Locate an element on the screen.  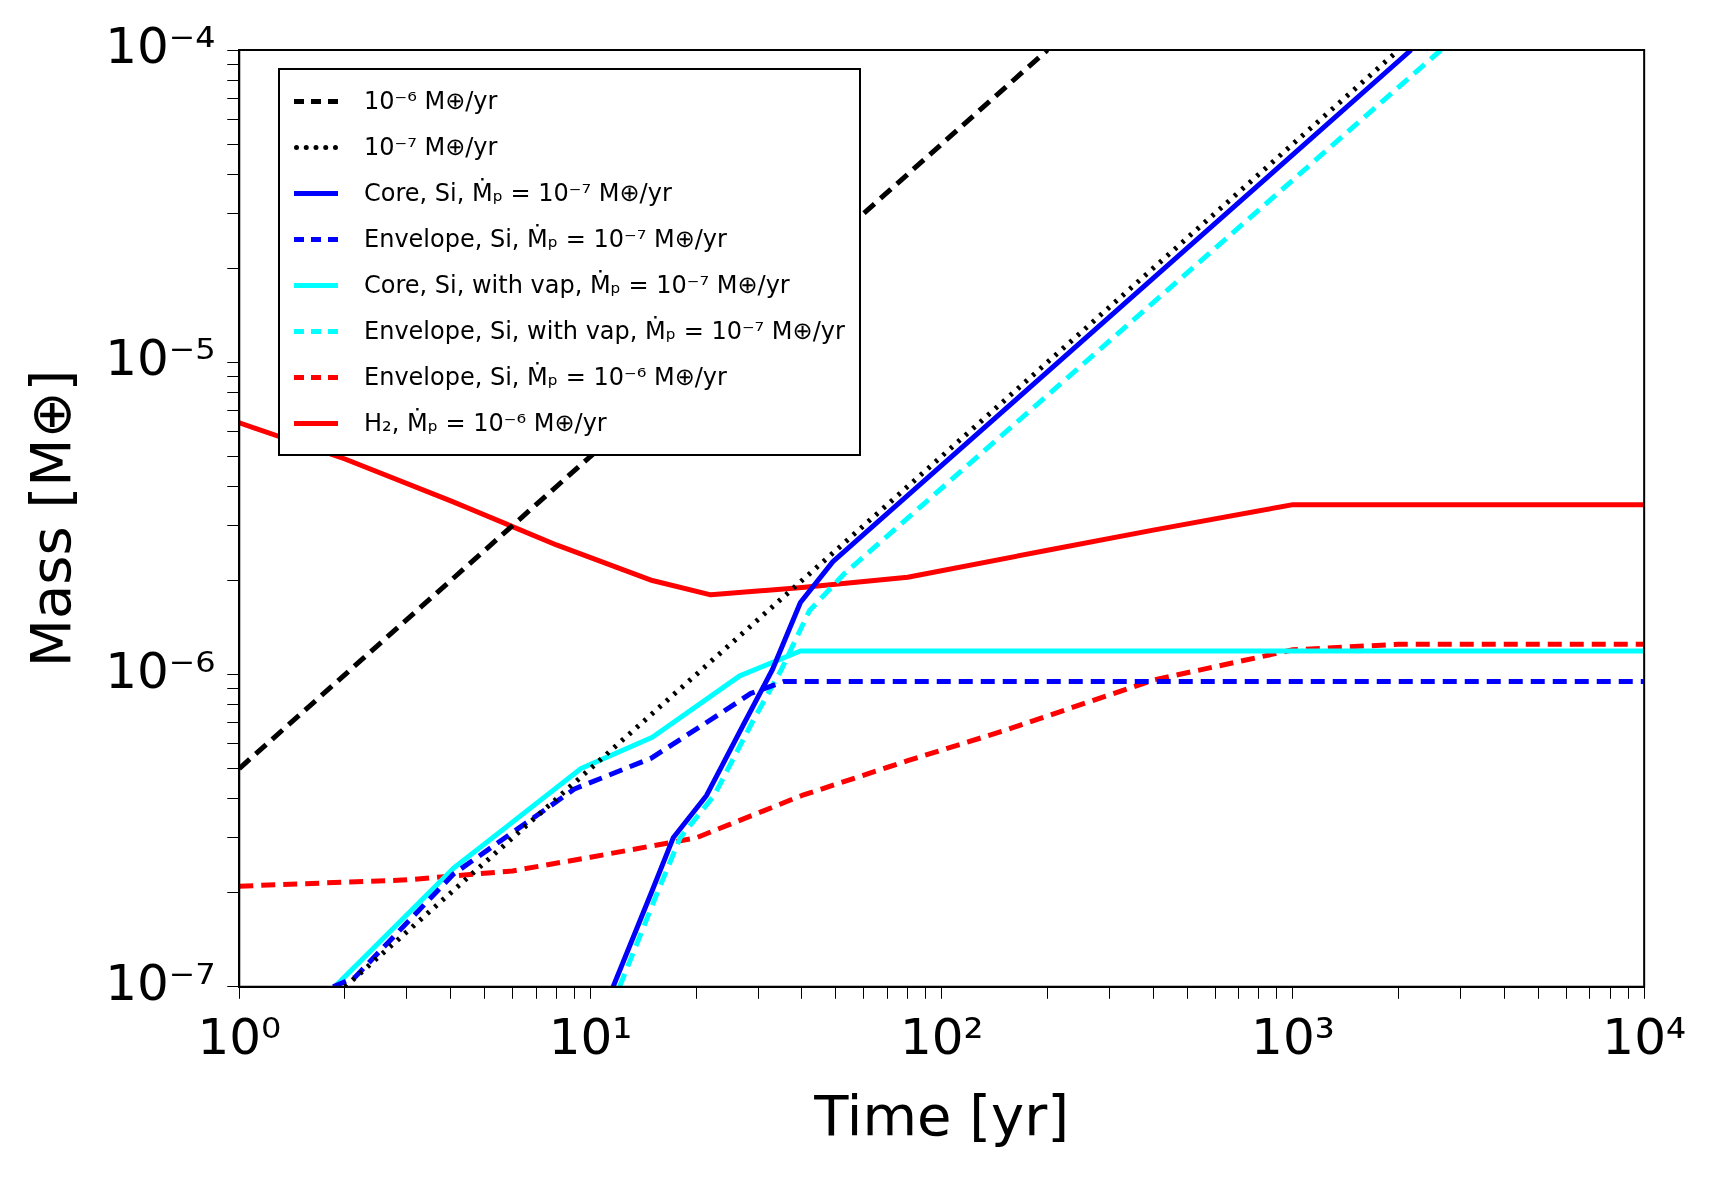
x-tick-label: 10² is located at coordinates (941, 1036).